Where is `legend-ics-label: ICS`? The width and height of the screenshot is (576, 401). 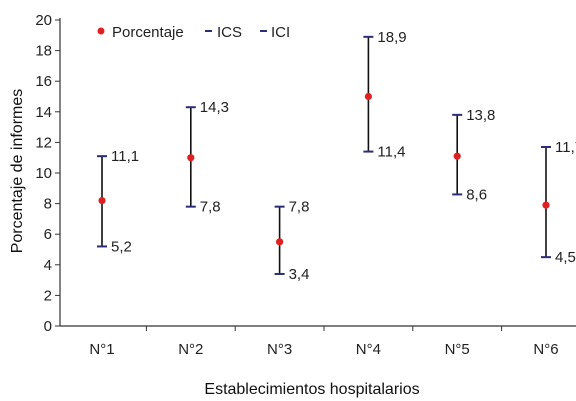
legend-ics-label: ICS is located at coordinates (229, 32).